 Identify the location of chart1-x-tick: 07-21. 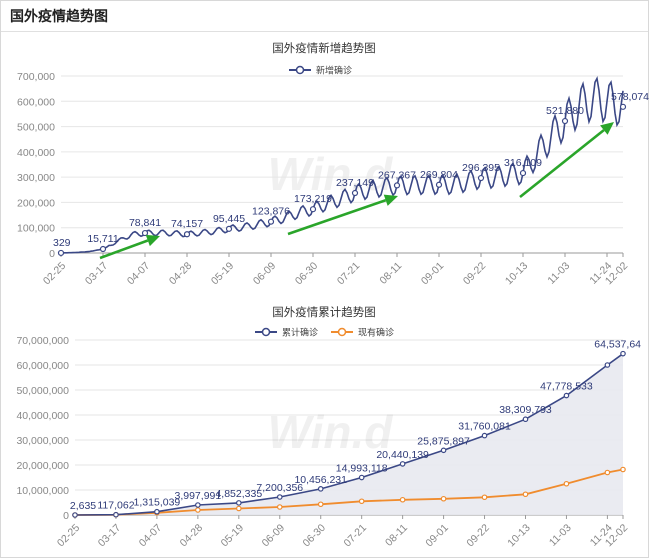
(349, 274).